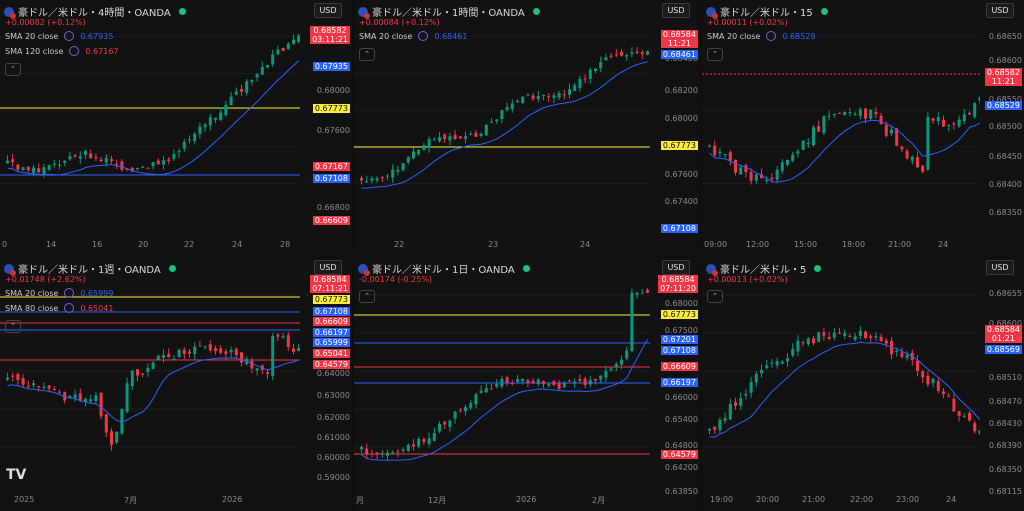 The image size is (1024, 511). What do you see at coordinates (16, 475) in the screenshot?
I see `tradingview-logo: TV` at bounding box center [16, 475].